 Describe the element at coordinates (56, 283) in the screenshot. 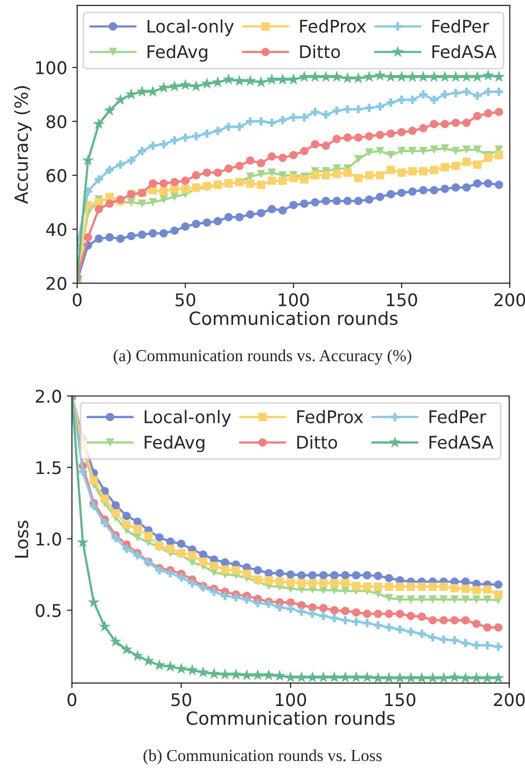

I see `y-tick-label: 20` at that location.